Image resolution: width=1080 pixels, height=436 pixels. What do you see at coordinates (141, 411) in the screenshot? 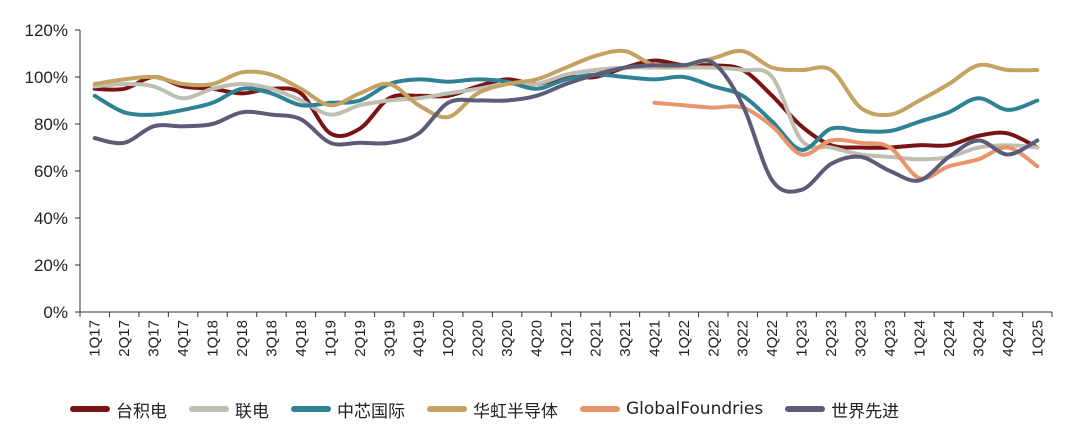
I see `legend-label: 台积电` at bounding box center [141, 411].